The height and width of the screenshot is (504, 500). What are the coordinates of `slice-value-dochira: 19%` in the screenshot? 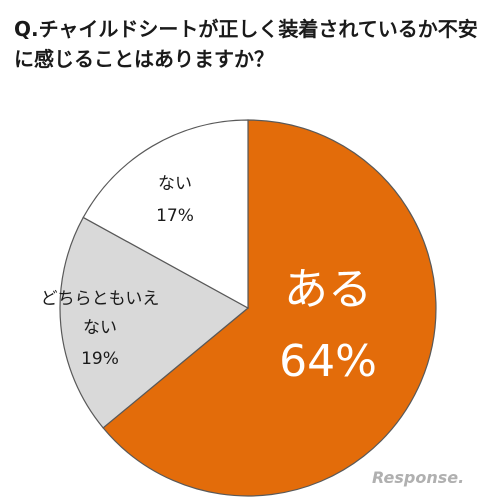 It's located at (100, 359).